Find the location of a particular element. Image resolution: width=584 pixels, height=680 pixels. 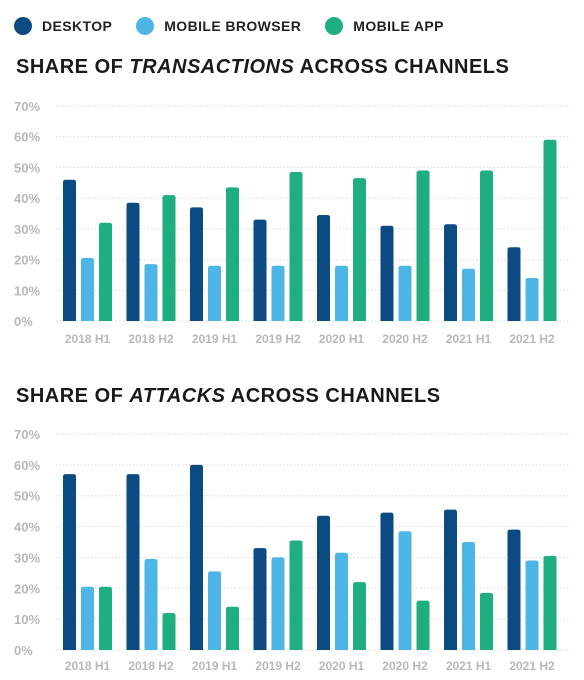

transactions-title-emphasis: TRANSACTIONS is located at coordinates (212, 67).